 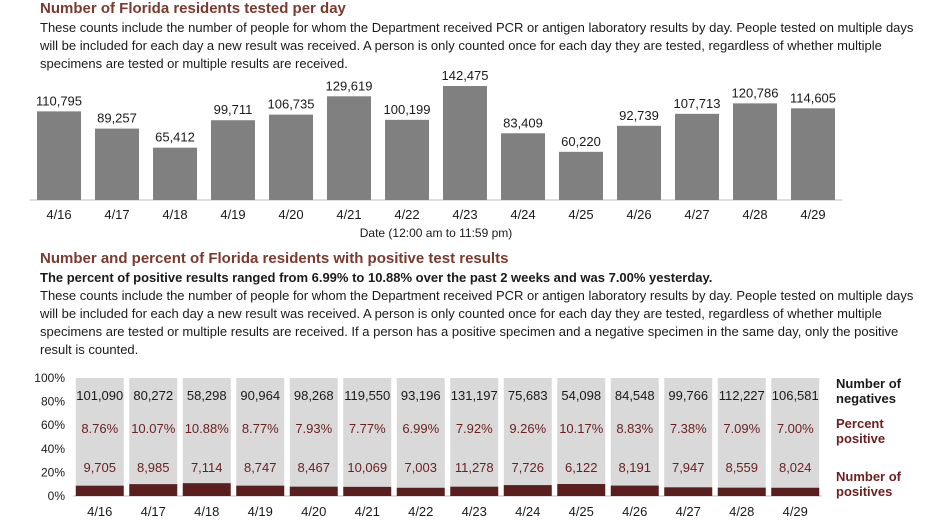 What do you see at coordinates (741, 511) in the screenshot?
I see `x-tick-label: 4/28` at bounding box center [741, 511].